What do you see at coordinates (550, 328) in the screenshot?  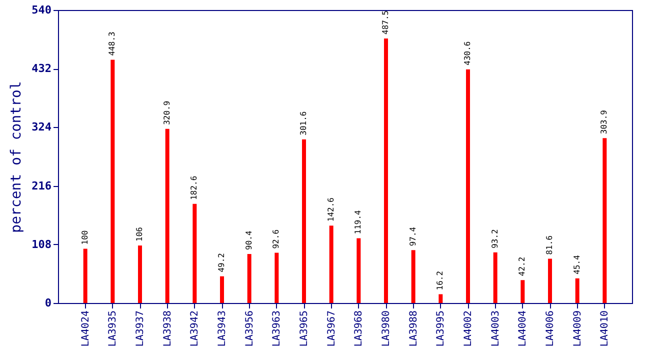 I see `x-tick-label: LA4006` at bounding box center [550, 328].